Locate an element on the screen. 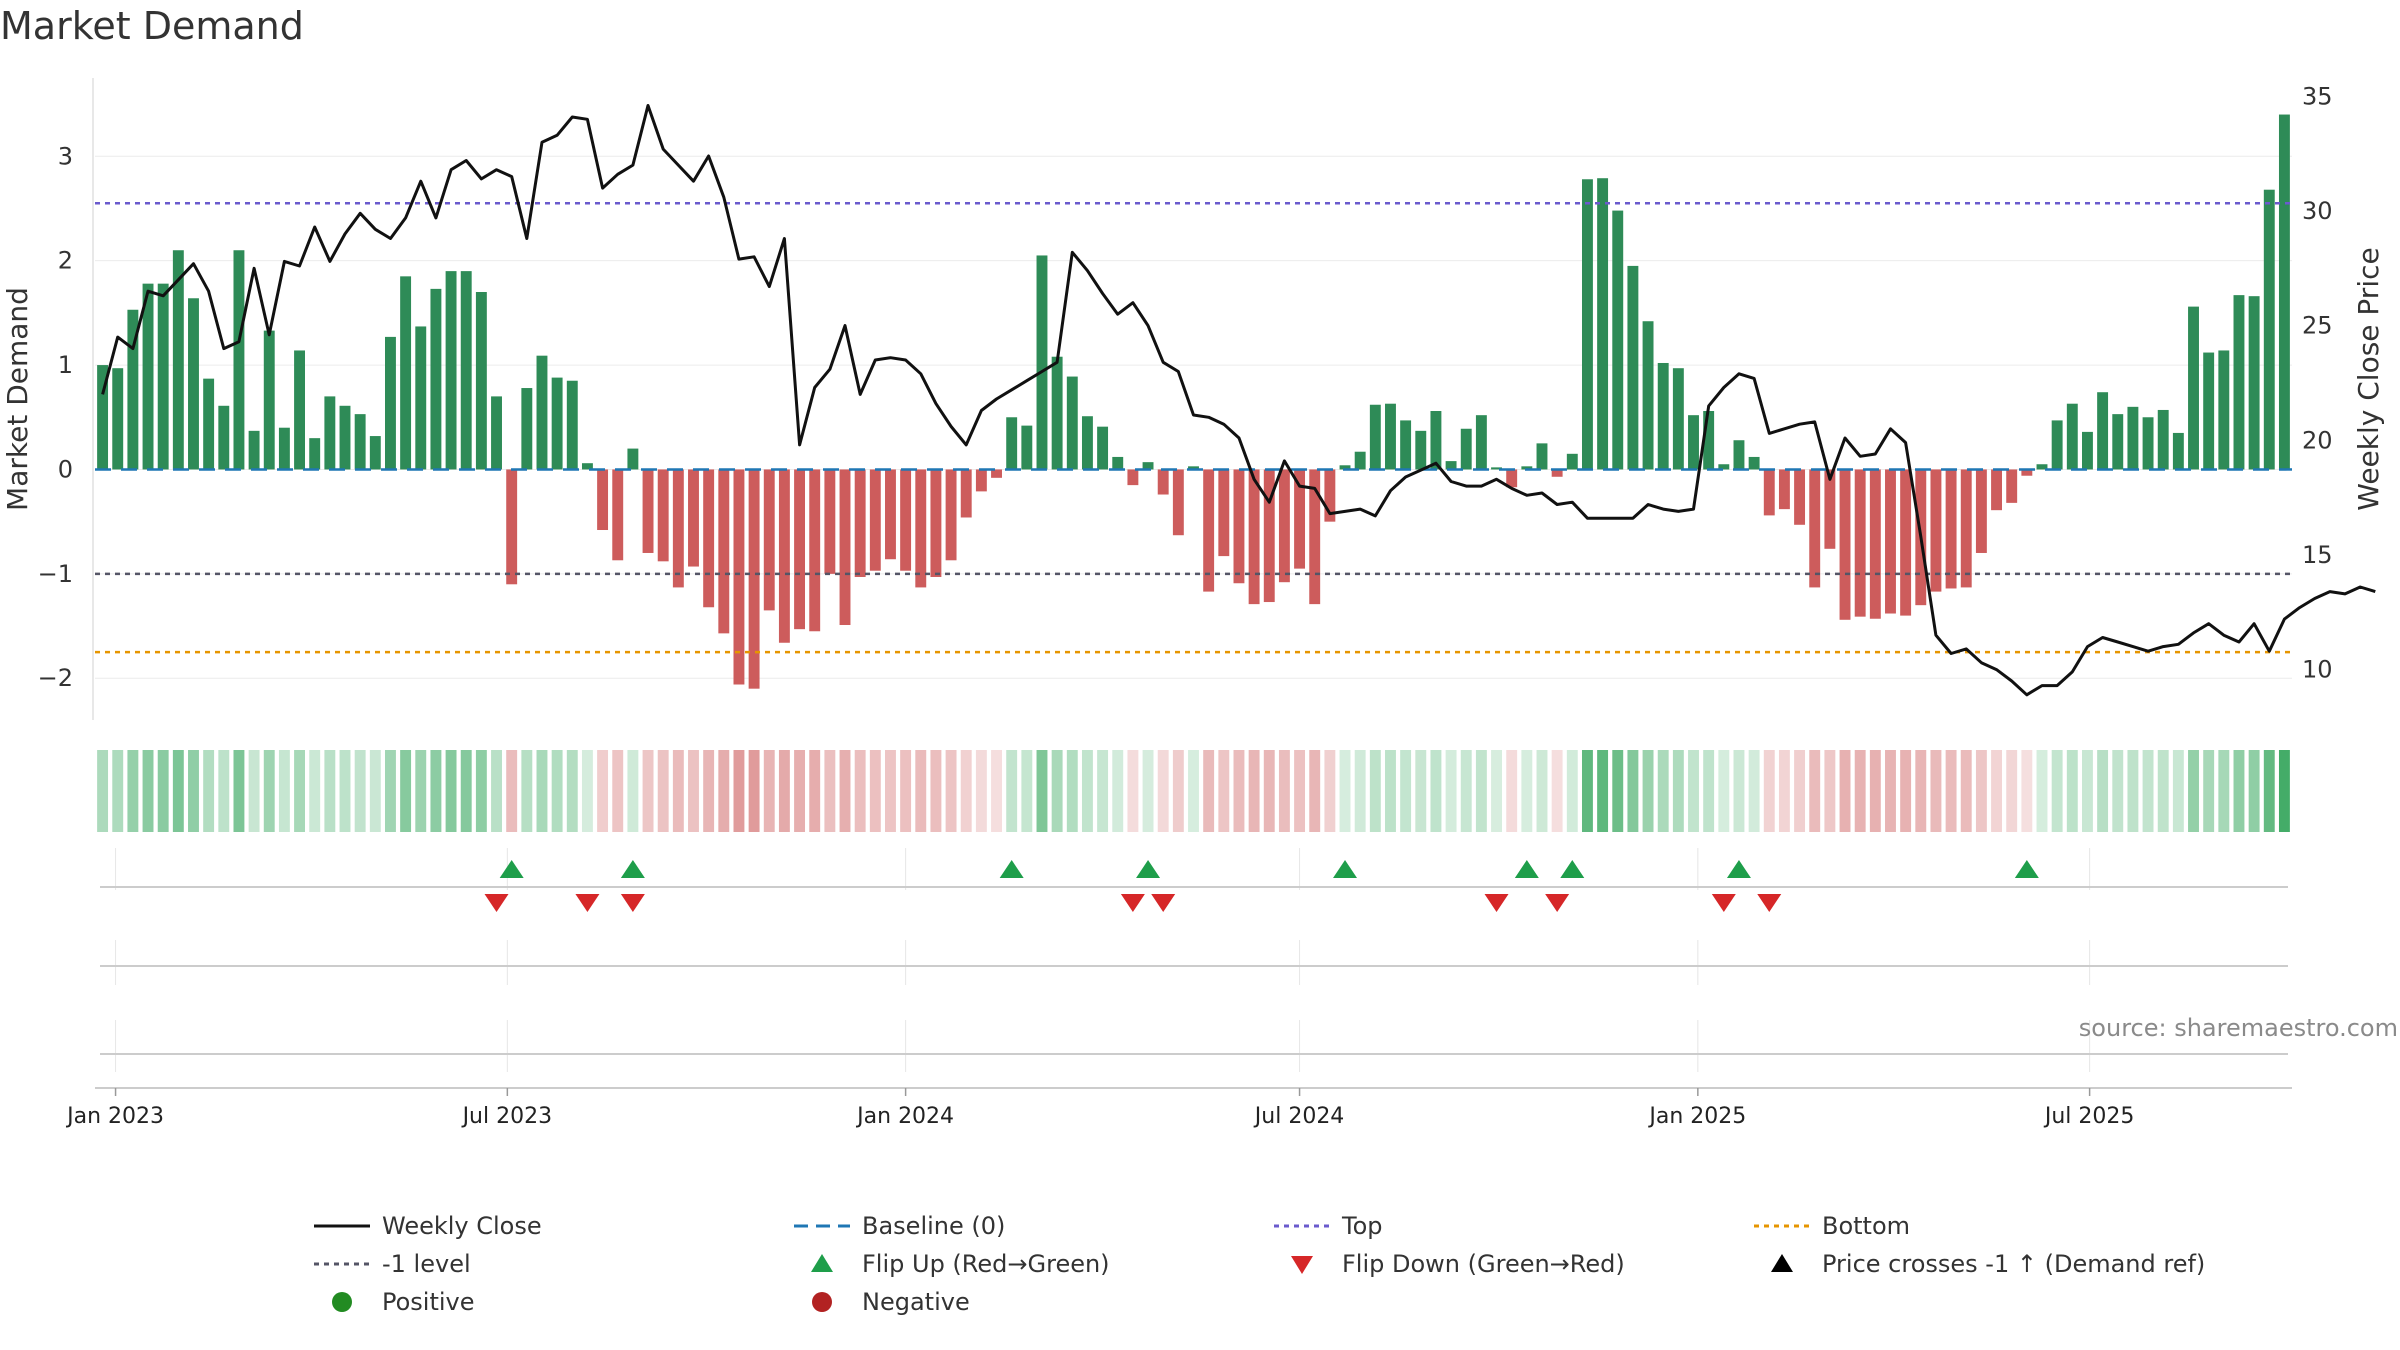  legend-item-negative: Negative is located at coordinates (881, 1302).